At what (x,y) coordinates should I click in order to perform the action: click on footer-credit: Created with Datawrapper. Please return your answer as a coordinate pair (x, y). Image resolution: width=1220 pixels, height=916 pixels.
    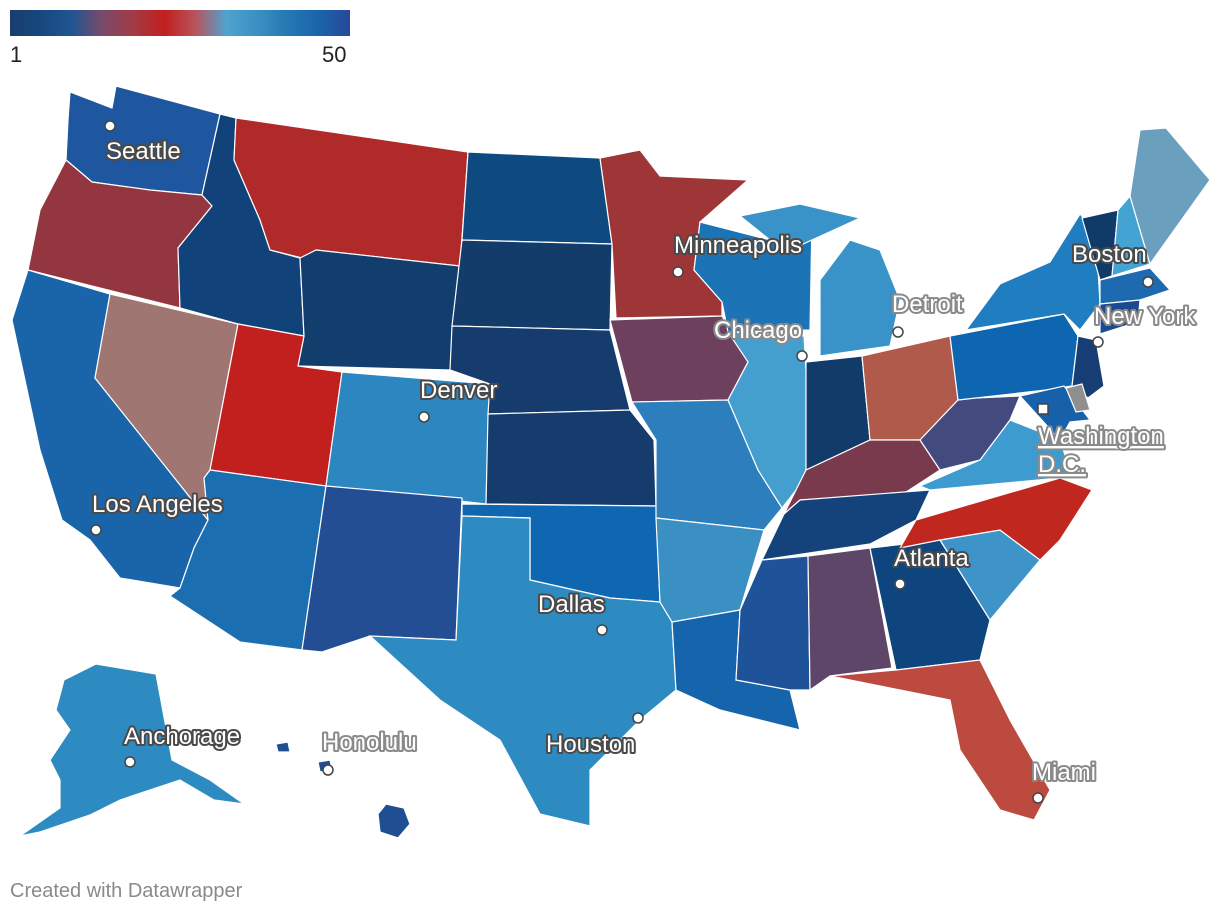
    Looking at the image, I should click on (126, 891).